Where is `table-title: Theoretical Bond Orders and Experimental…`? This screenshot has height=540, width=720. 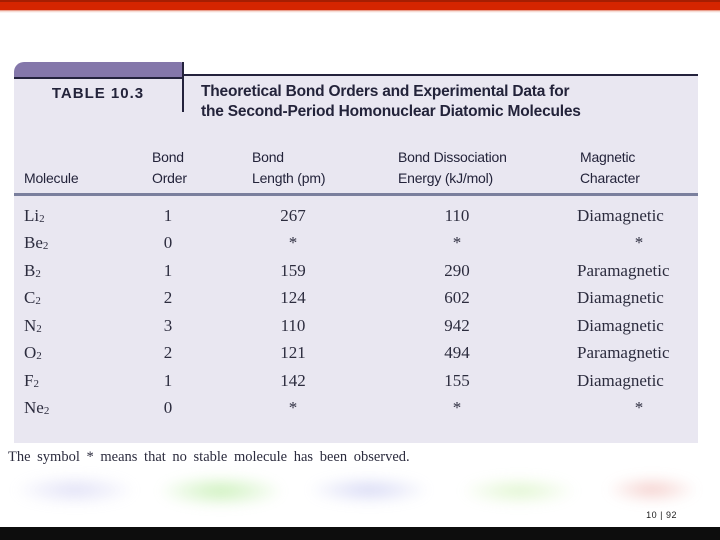 table-title: Theoretical Bond Orders and Experimental… is located at coordinates (446, 102).